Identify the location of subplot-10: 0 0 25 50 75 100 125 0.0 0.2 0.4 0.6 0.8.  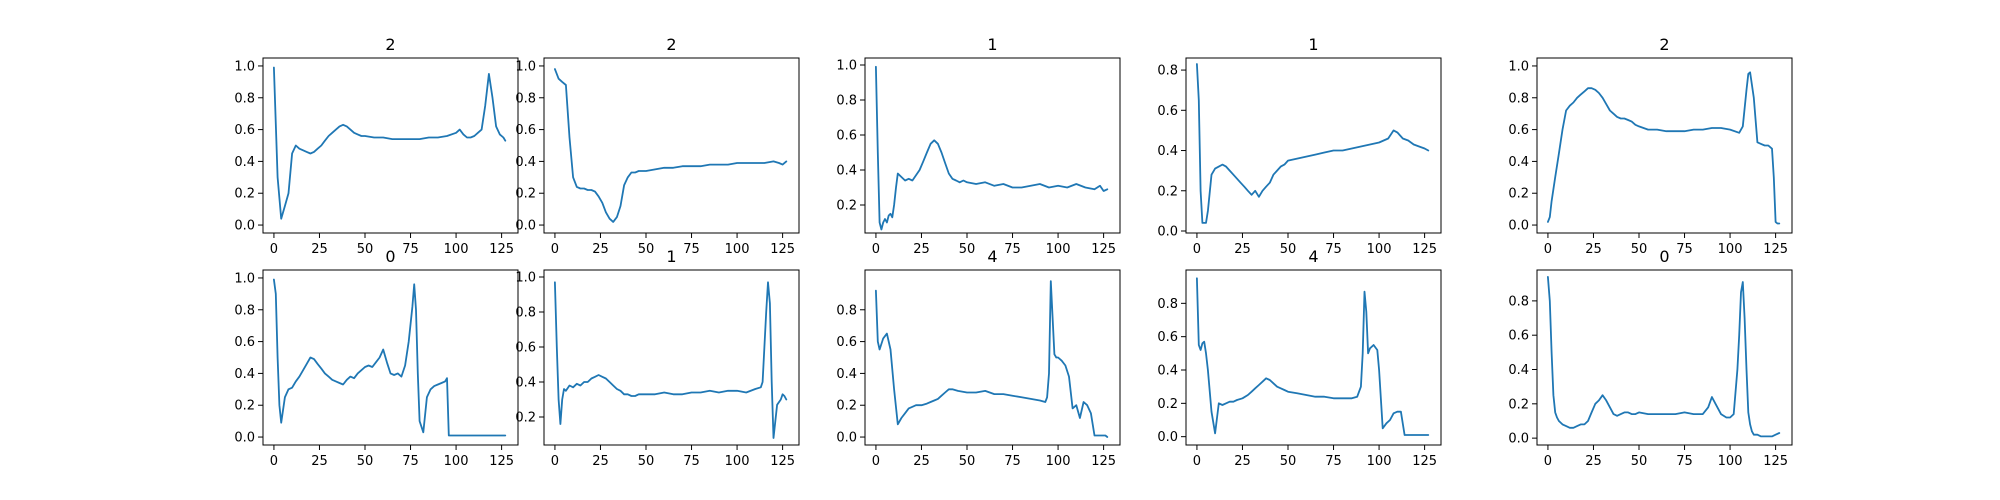
(1650, 358).